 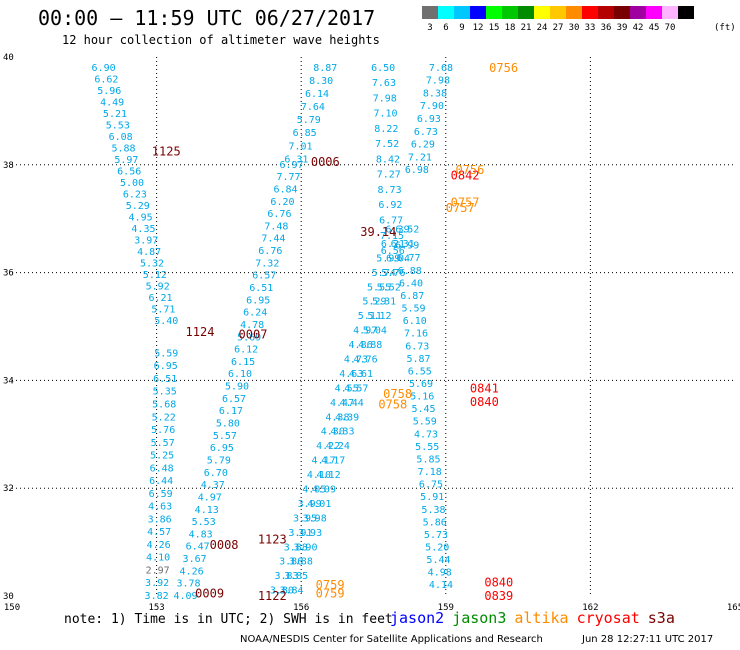 I want to click on swh-value: 5.87, so click(x=418, y=359).